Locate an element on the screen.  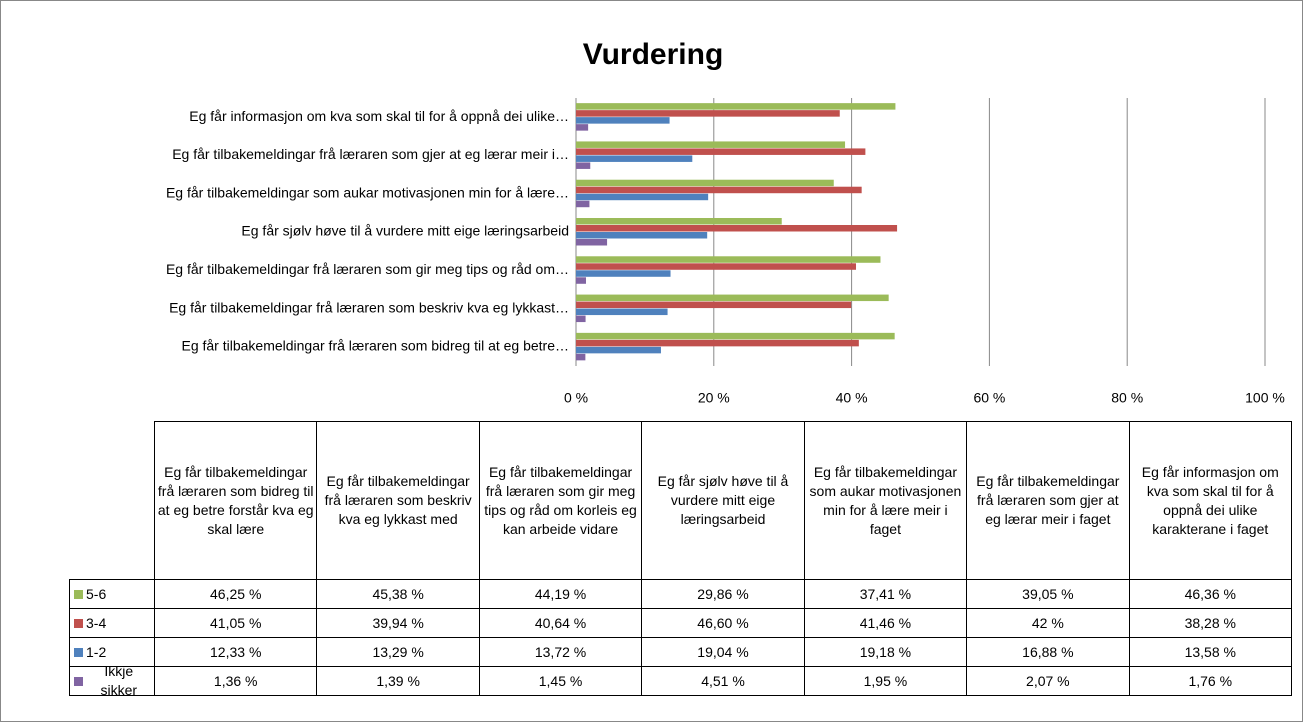
table-value-cell: 13,72 % is located at coordinates (560, 652).